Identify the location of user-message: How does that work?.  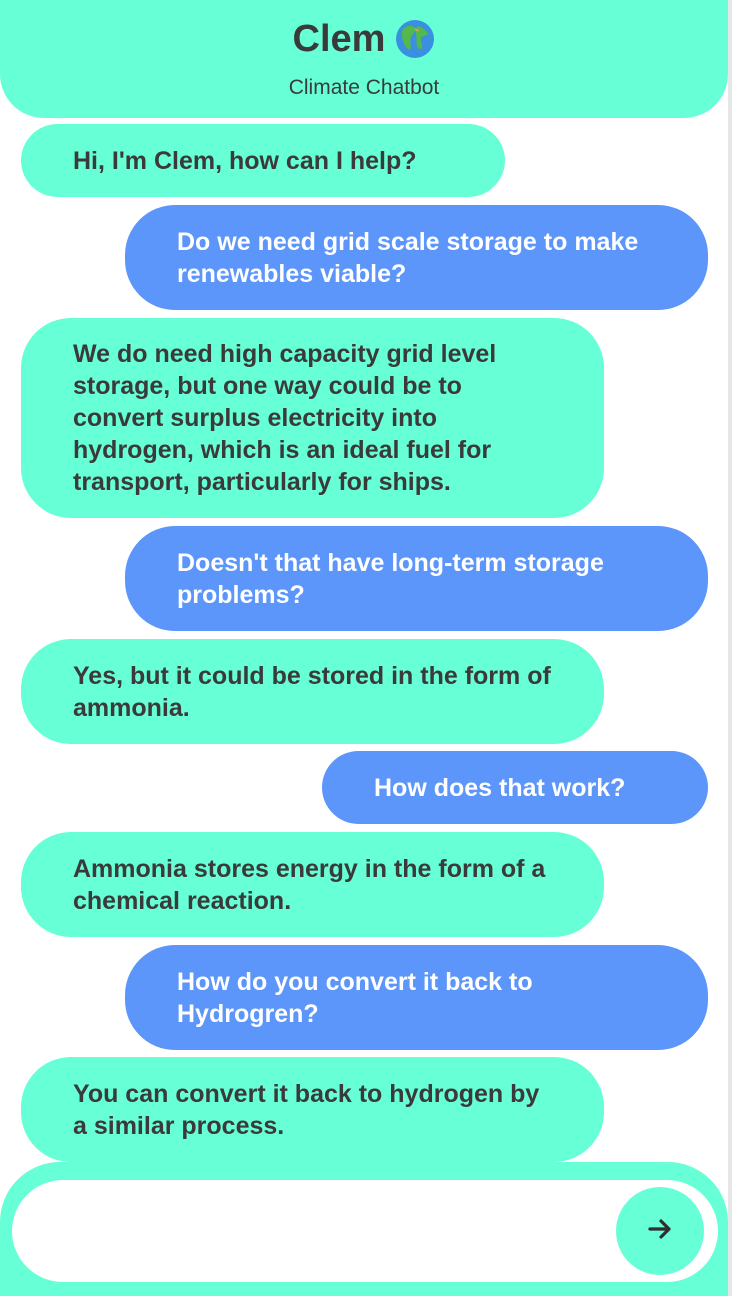
(515, 787).